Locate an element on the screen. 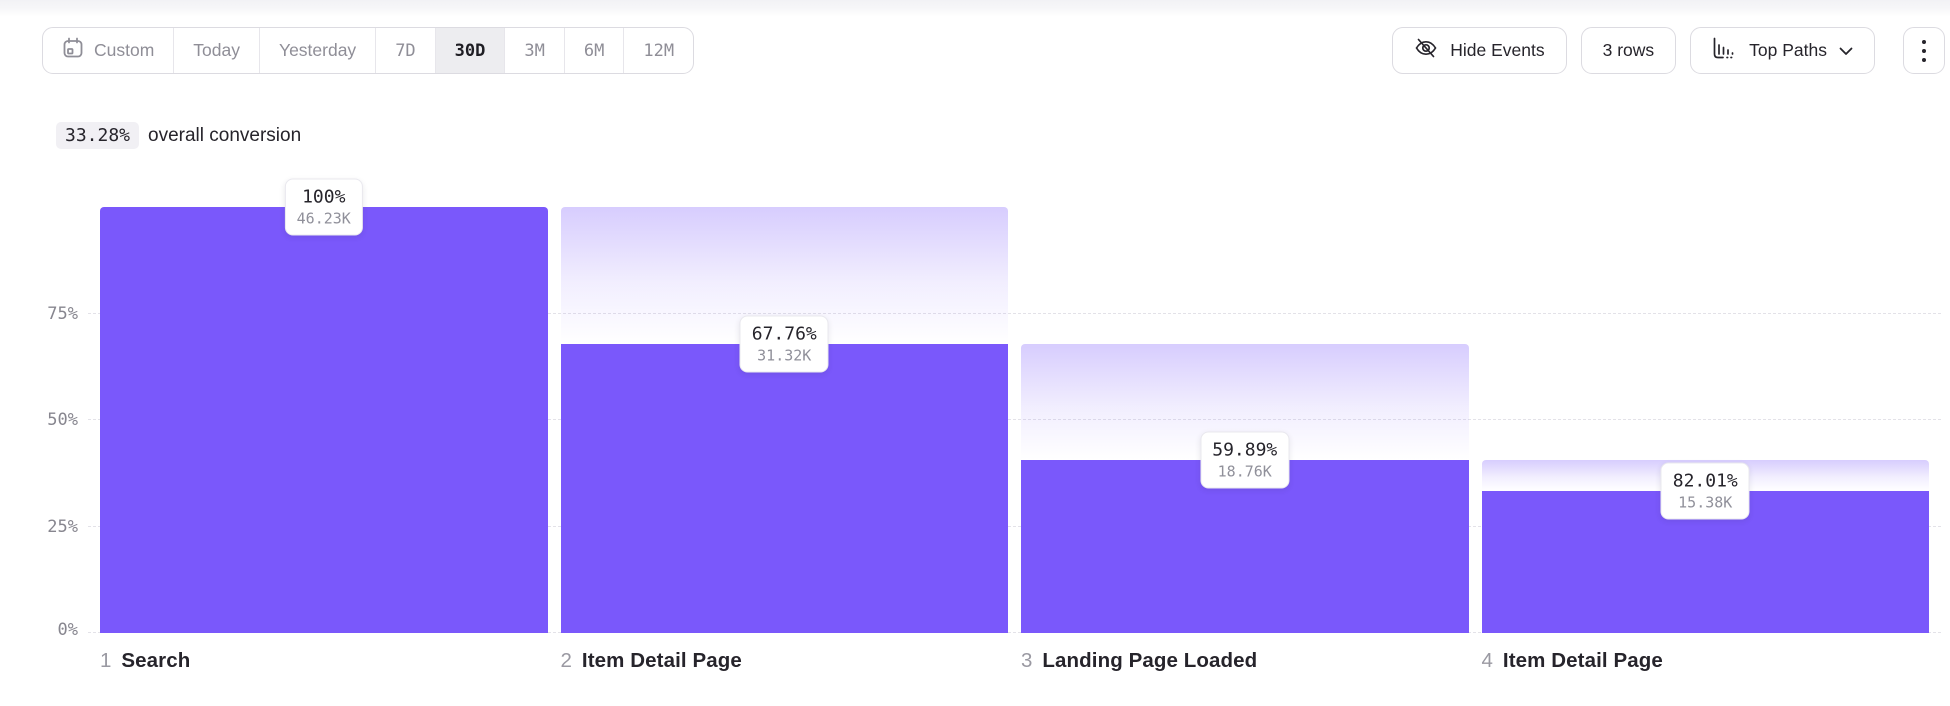 This screenshot has height=706, width=1950. date-range-label: 3M is located at coordinates (534, 50).